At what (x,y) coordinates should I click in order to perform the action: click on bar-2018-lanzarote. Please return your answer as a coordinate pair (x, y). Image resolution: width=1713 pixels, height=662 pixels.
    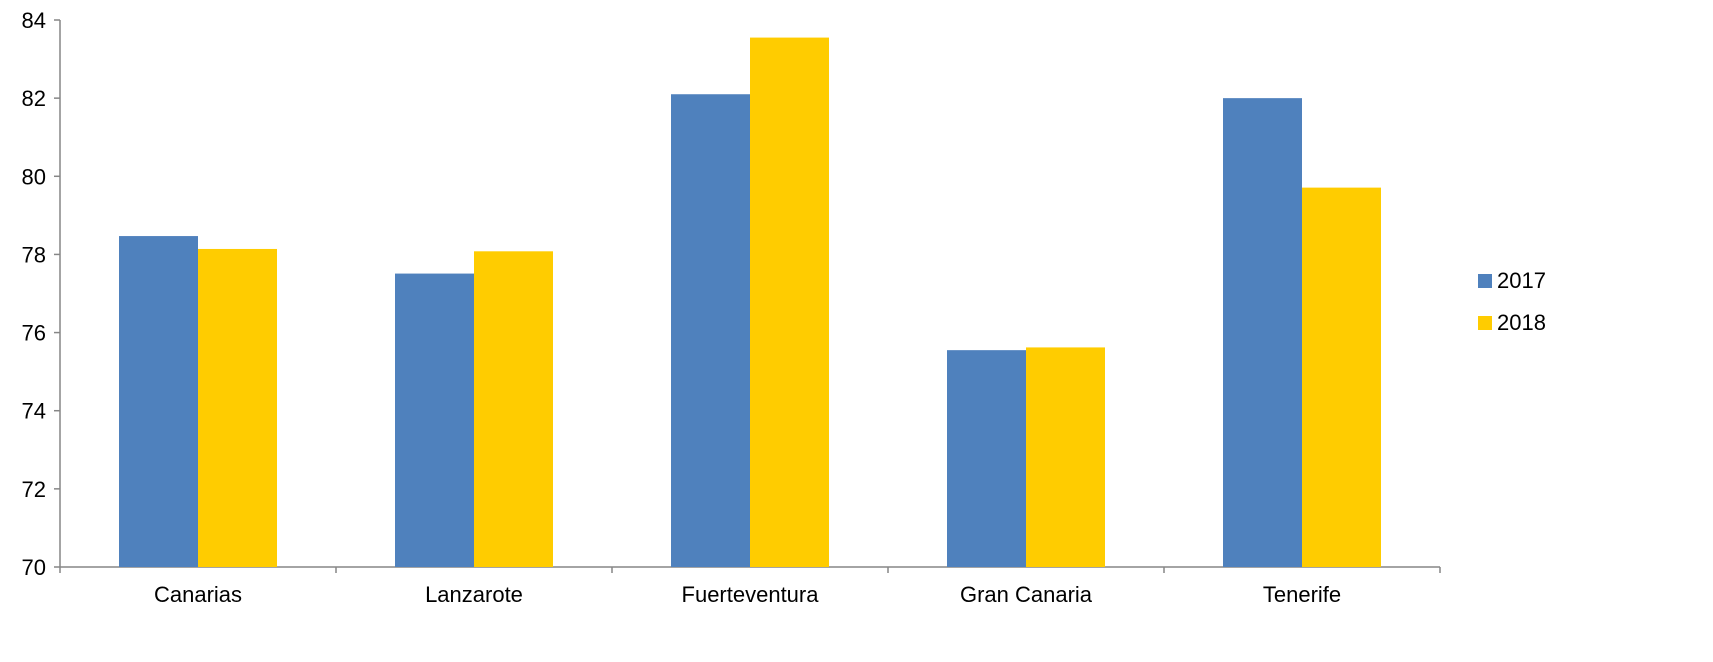
    Looking at the image, I should click on (513, 409).